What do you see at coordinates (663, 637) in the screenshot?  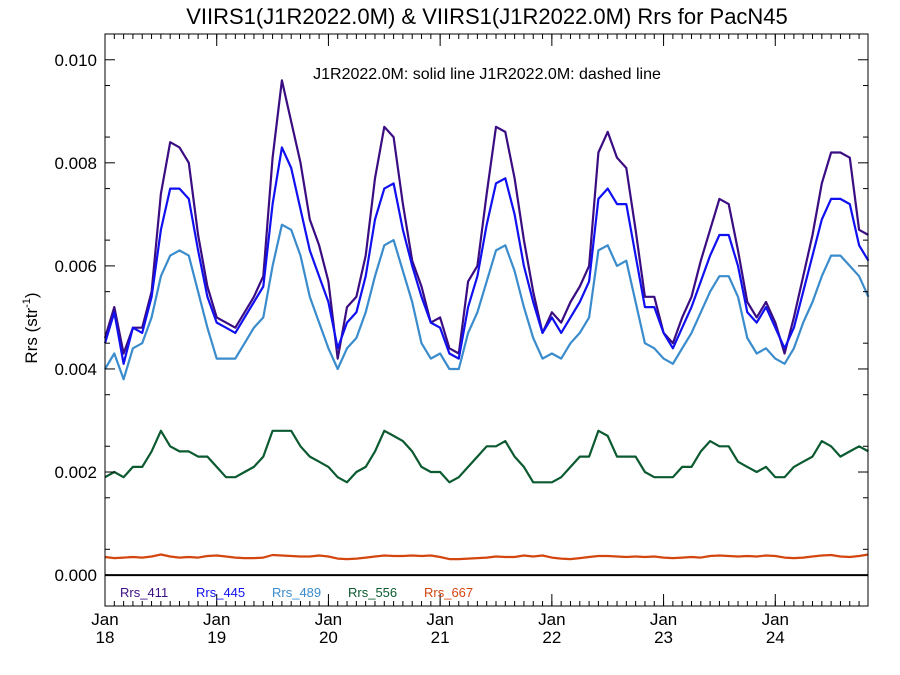 I see `x-tick-label-year: 23` at bounding box center [663, 637].